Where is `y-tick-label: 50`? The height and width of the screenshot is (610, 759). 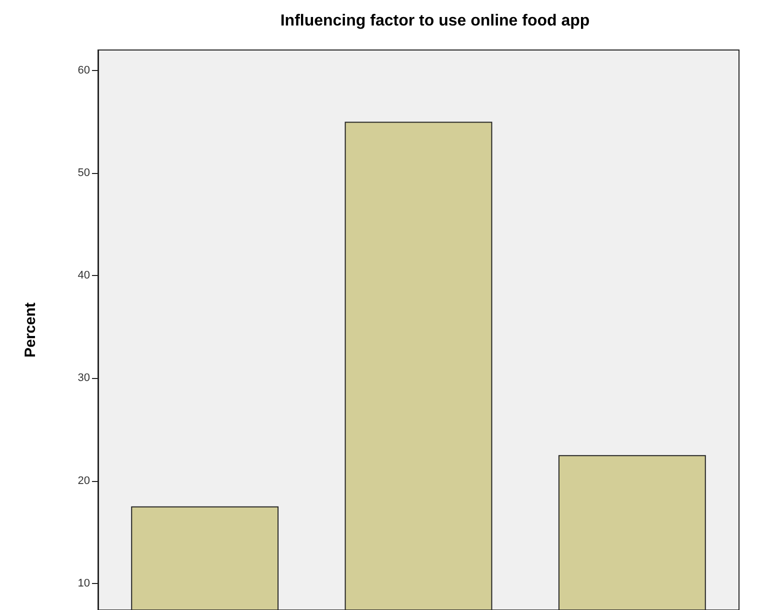 y-tick-label: 50 is located at coordinates (84, 173).